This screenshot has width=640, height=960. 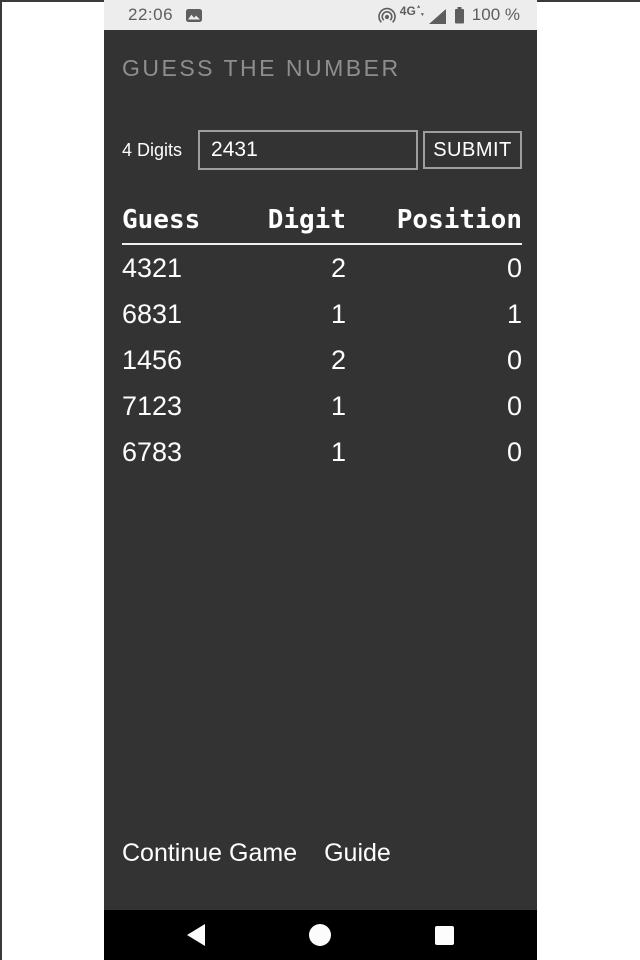 What do you see at coordinates (407, 11) in the screenshot?
I see `network-type-label: 4G` at bounding box center [407, 11].